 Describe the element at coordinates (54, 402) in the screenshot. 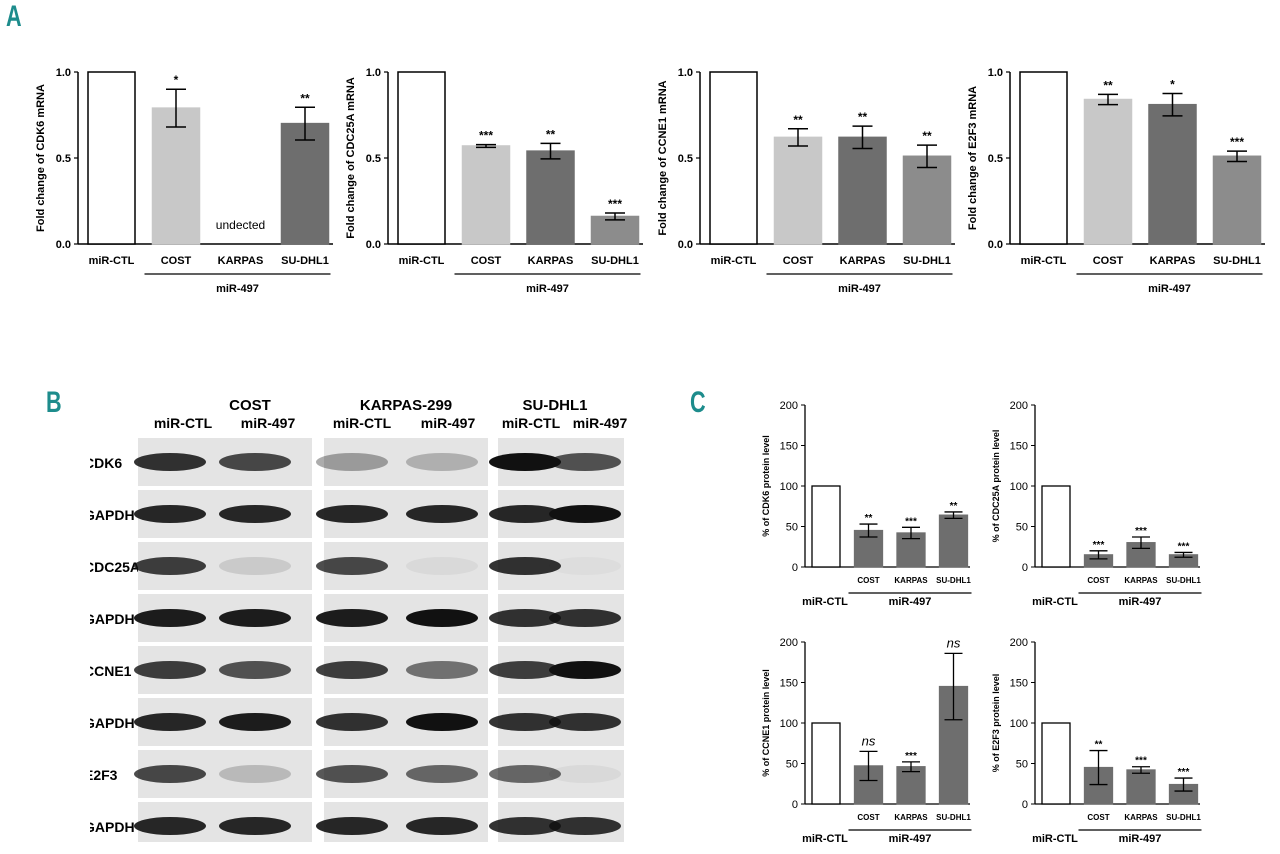

I see `panel-letter-b: B` at that location.